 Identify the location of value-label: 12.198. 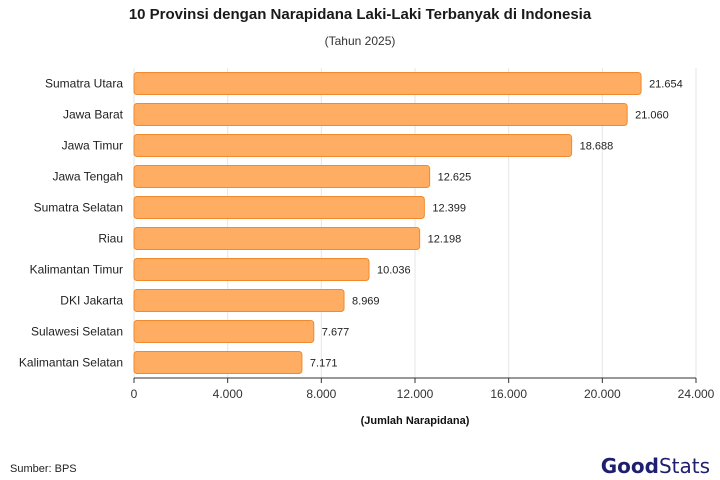
(445, 240).